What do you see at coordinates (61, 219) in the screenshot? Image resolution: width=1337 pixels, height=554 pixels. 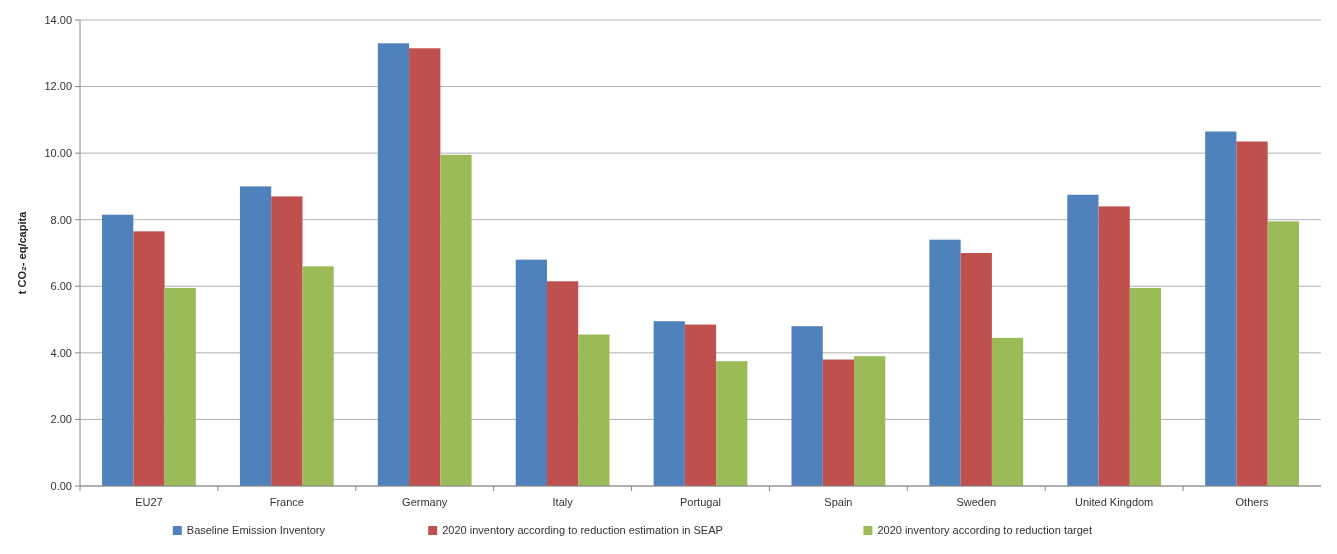 I see `y-tick-label: 8.00` at bounding box center [61, 219].